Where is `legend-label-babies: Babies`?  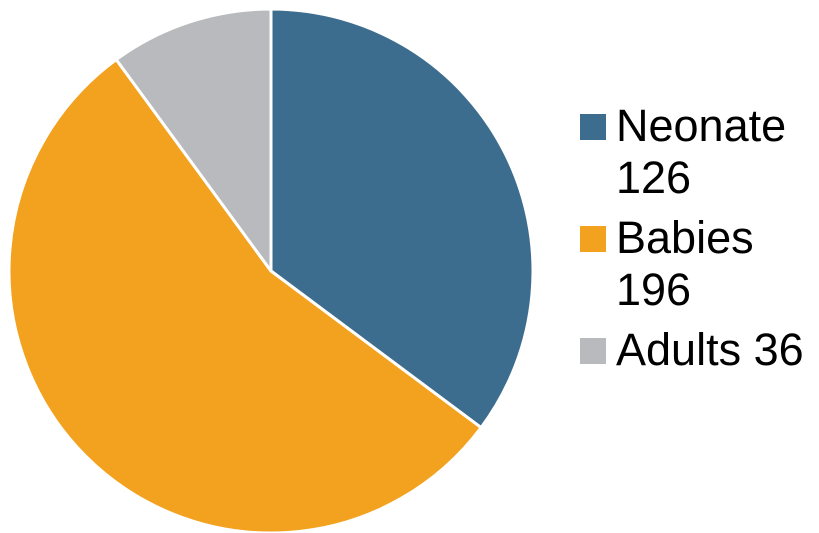 legend-label-babies: Babies is located at coordinates (685, 237).